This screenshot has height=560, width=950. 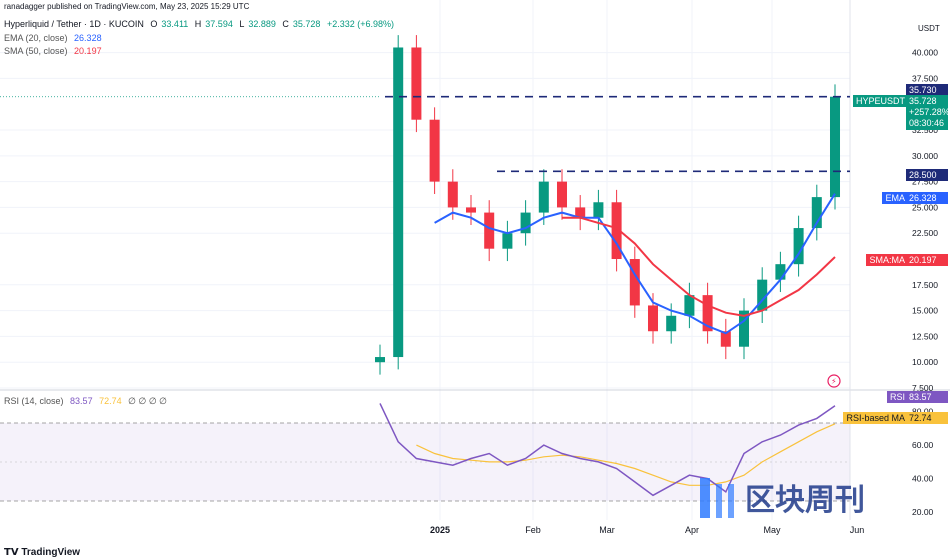 What do you see at coordinates (923, 462) in the screenshot?
I see `rsi-axis: 80.00 60.00 40.00 20.00` at bounding box center [923, 462].